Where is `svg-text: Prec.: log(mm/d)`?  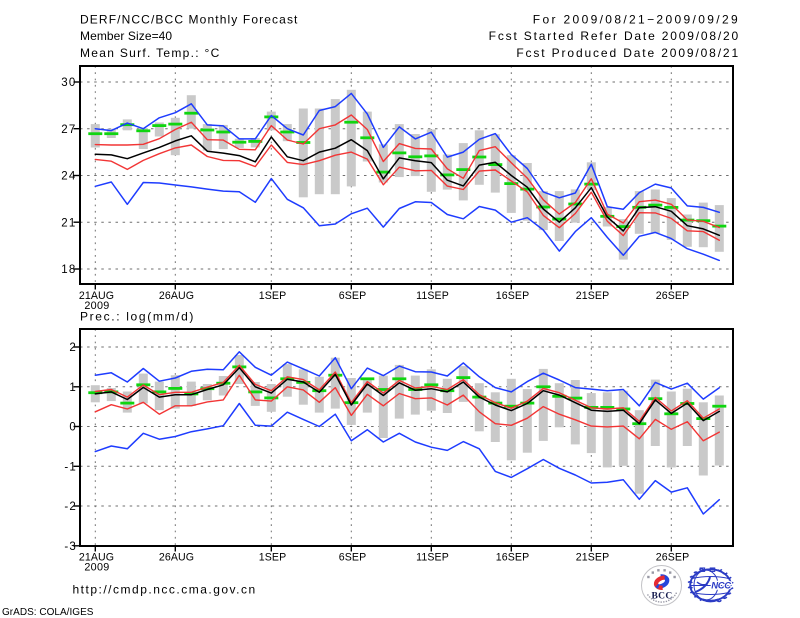
svg-text: Prec.: log(mm/d) is located at coordinates (137, 317).